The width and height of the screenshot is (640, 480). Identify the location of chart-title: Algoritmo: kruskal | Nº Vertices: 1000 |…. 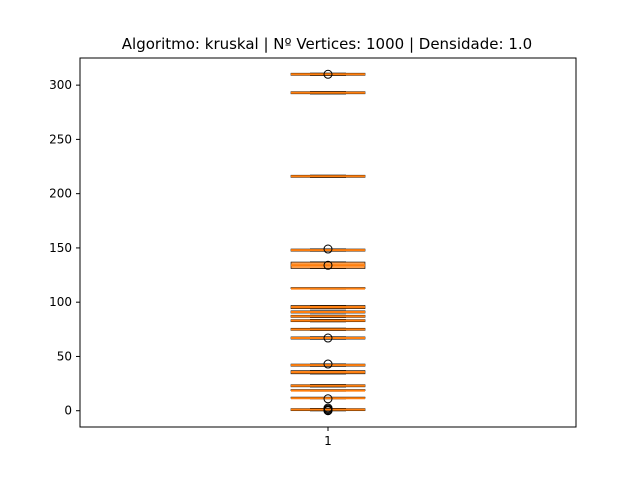
(327, 44).